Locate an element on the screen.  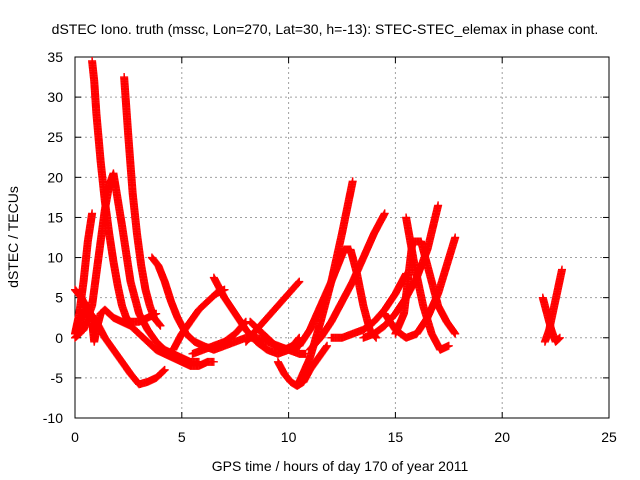
y-tick-label: 5 is located at coordinates (59, 298).